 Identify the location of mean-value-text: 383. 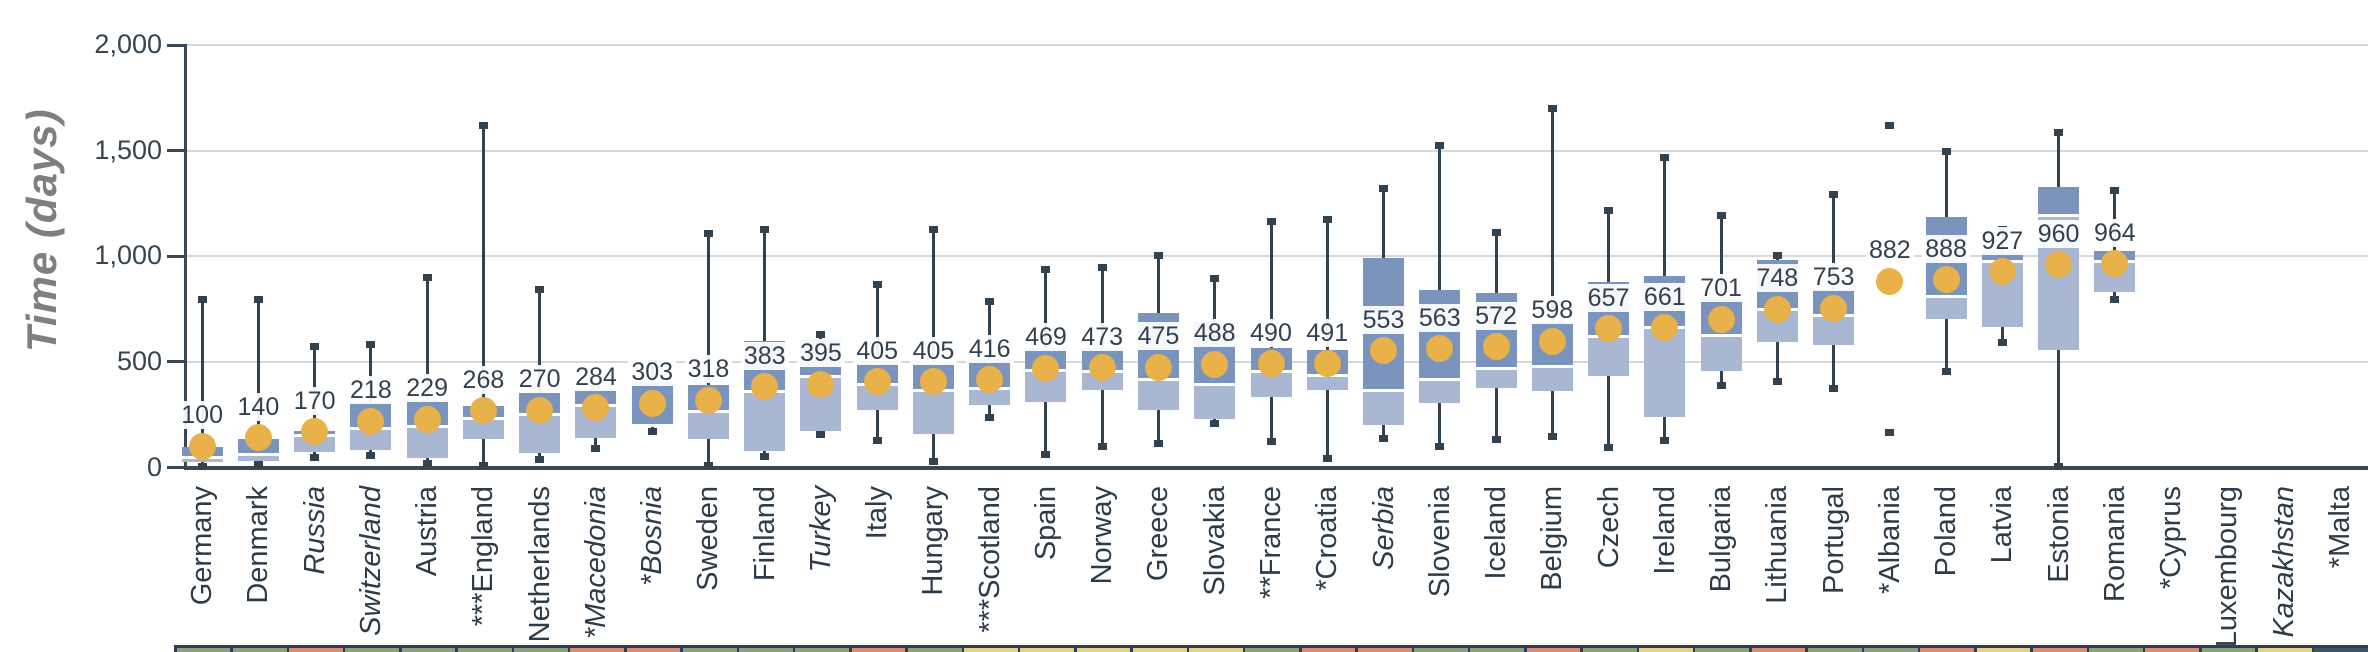
(764, 355).